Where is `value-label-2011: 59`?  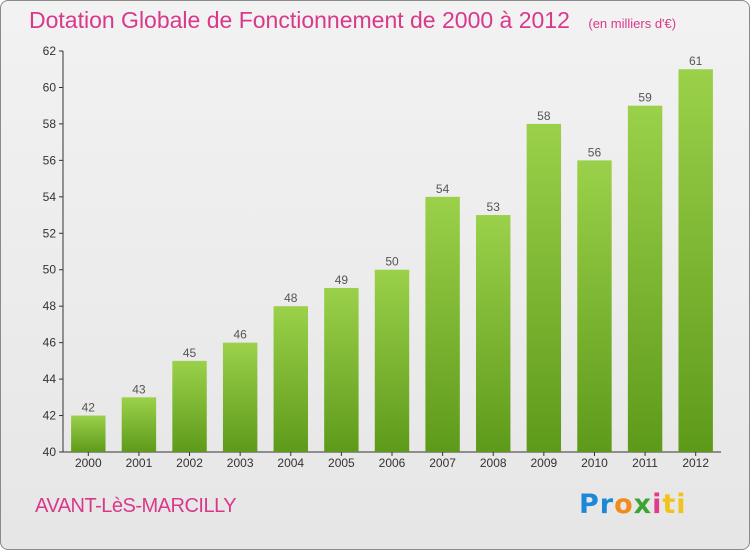
value-label-2011: 59 is located at coordinates (645, 98).